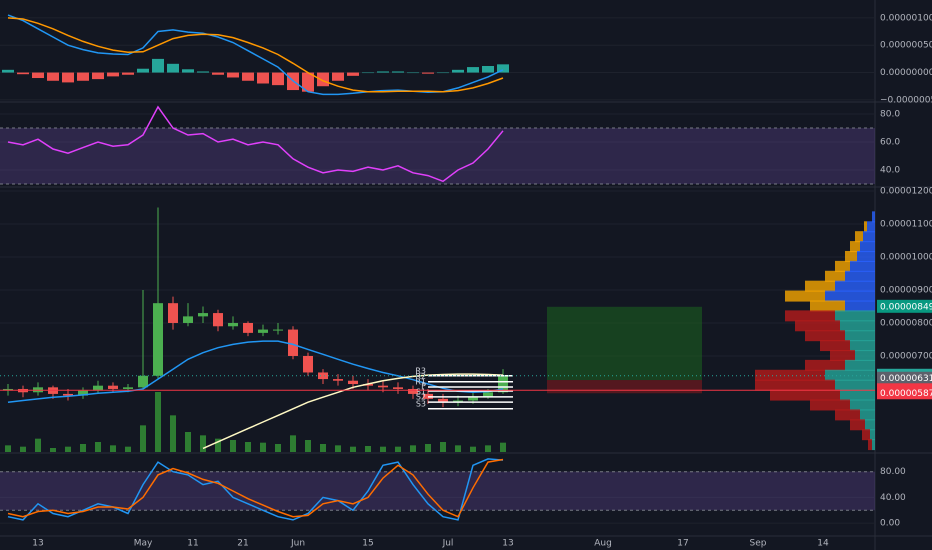 The image size is (932, 550). Describe the element at coordinates (420, 381) in the screenshot. I see `pivot-label: R1` at that location.